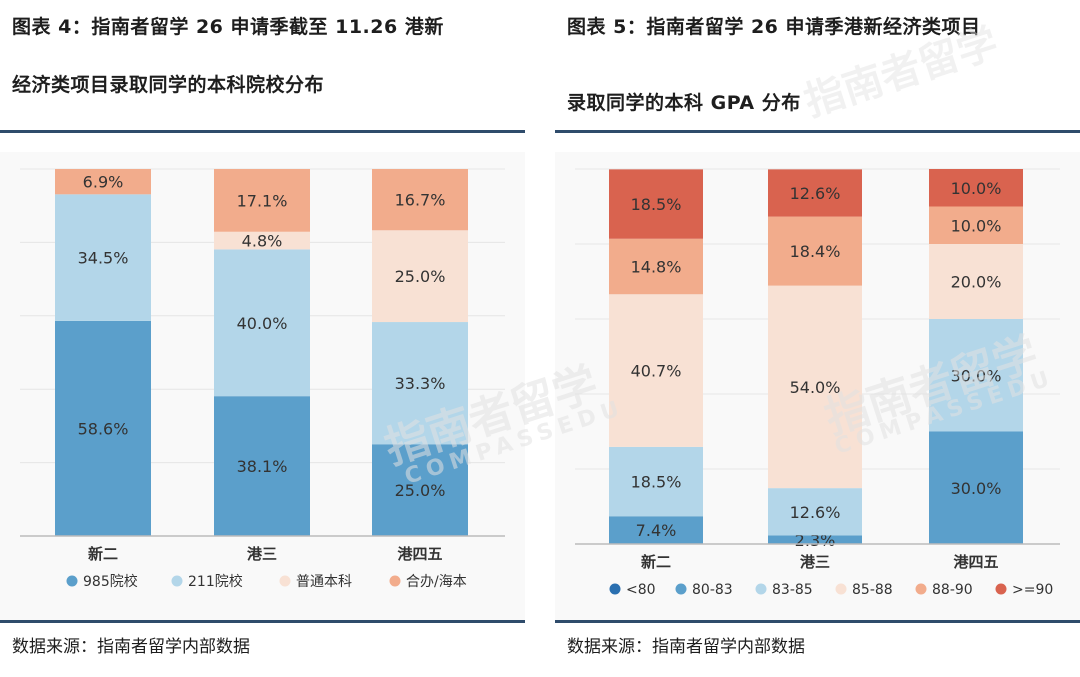 The image size is (1080, 677). I want to click on right-x-tick-label: 新二, so click(656, 562).